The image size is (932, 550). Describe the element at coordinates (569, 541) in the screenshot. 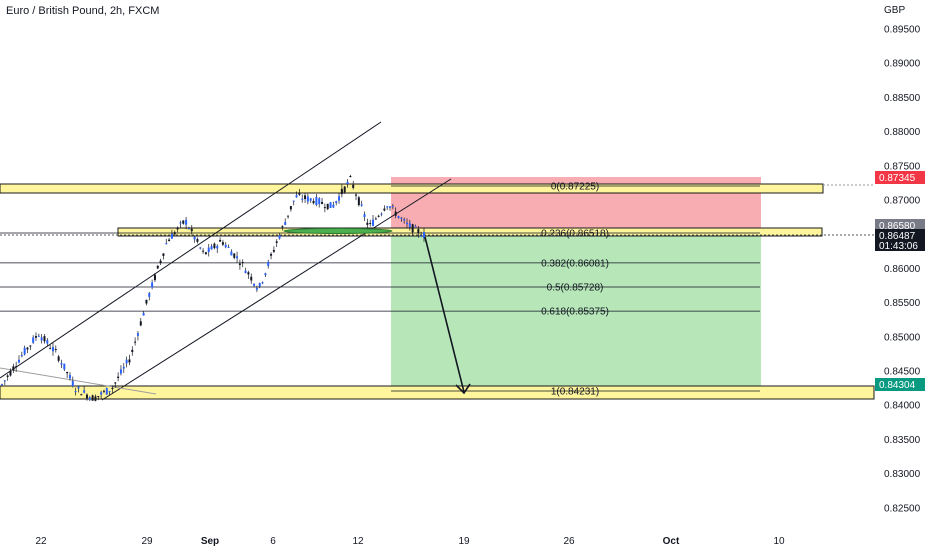

I see `time-tick-label: 26` at that location.